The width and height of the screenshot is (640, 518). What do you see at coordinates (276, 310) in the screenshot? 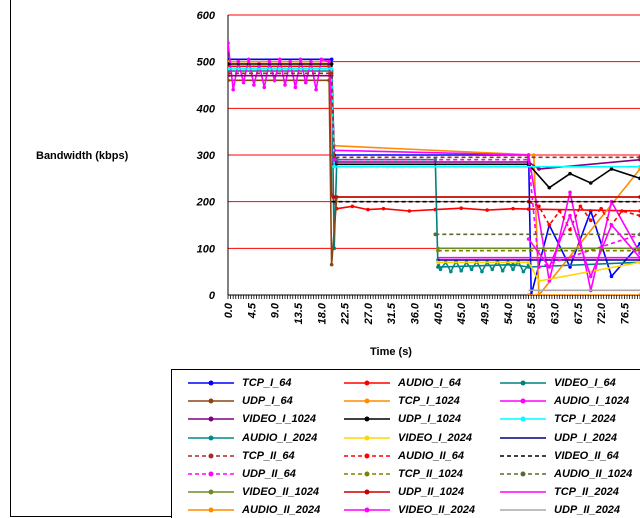
I see `x-tick-label: 9.0` at bounding box center [276, 310].